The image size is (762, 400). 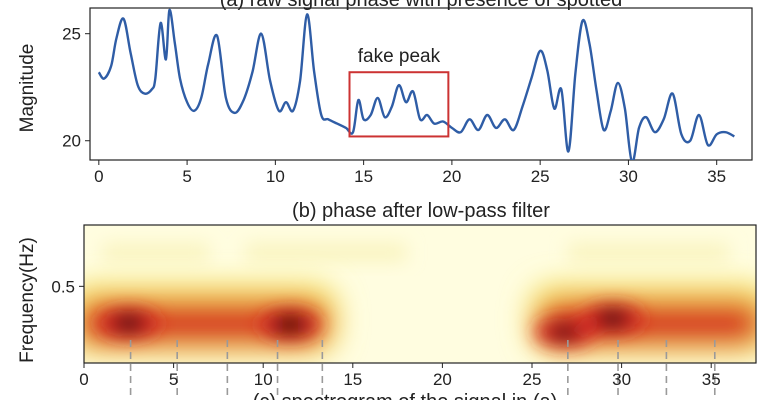 I want to click on panel-b-ylabel: Frequency(Hz), so click(x=27, y=300).